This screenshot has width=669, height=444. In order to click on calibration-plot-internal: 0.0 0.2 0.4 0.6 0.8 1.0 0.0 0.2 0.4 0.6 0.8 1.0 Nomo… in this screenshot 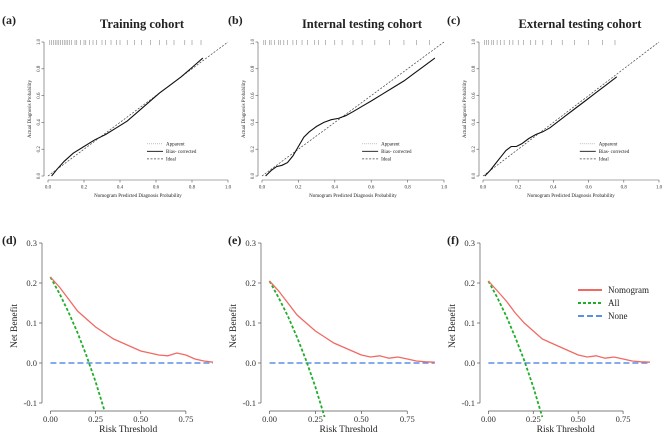, I will do `click(345, 118)`.